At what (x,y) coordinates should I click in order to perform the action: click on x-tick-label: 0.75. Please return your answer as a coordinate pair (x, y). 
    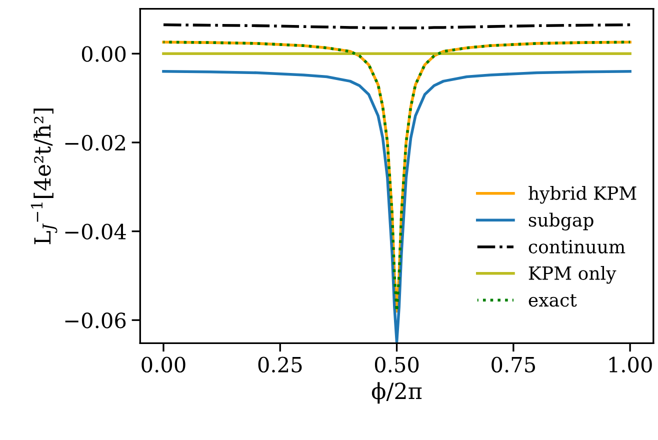
    Looking at the image, I should click on (514, 364).